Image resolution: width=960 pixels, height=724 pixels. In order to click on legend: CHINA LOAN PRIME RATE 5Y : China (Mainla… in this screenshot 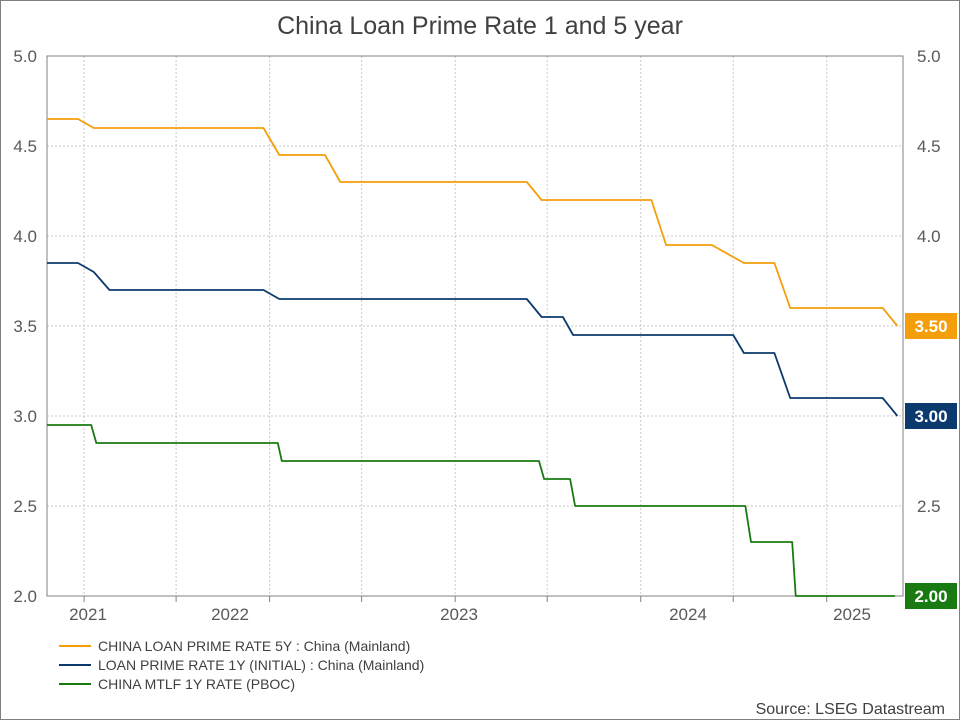, I will do `click(241, 665)`.